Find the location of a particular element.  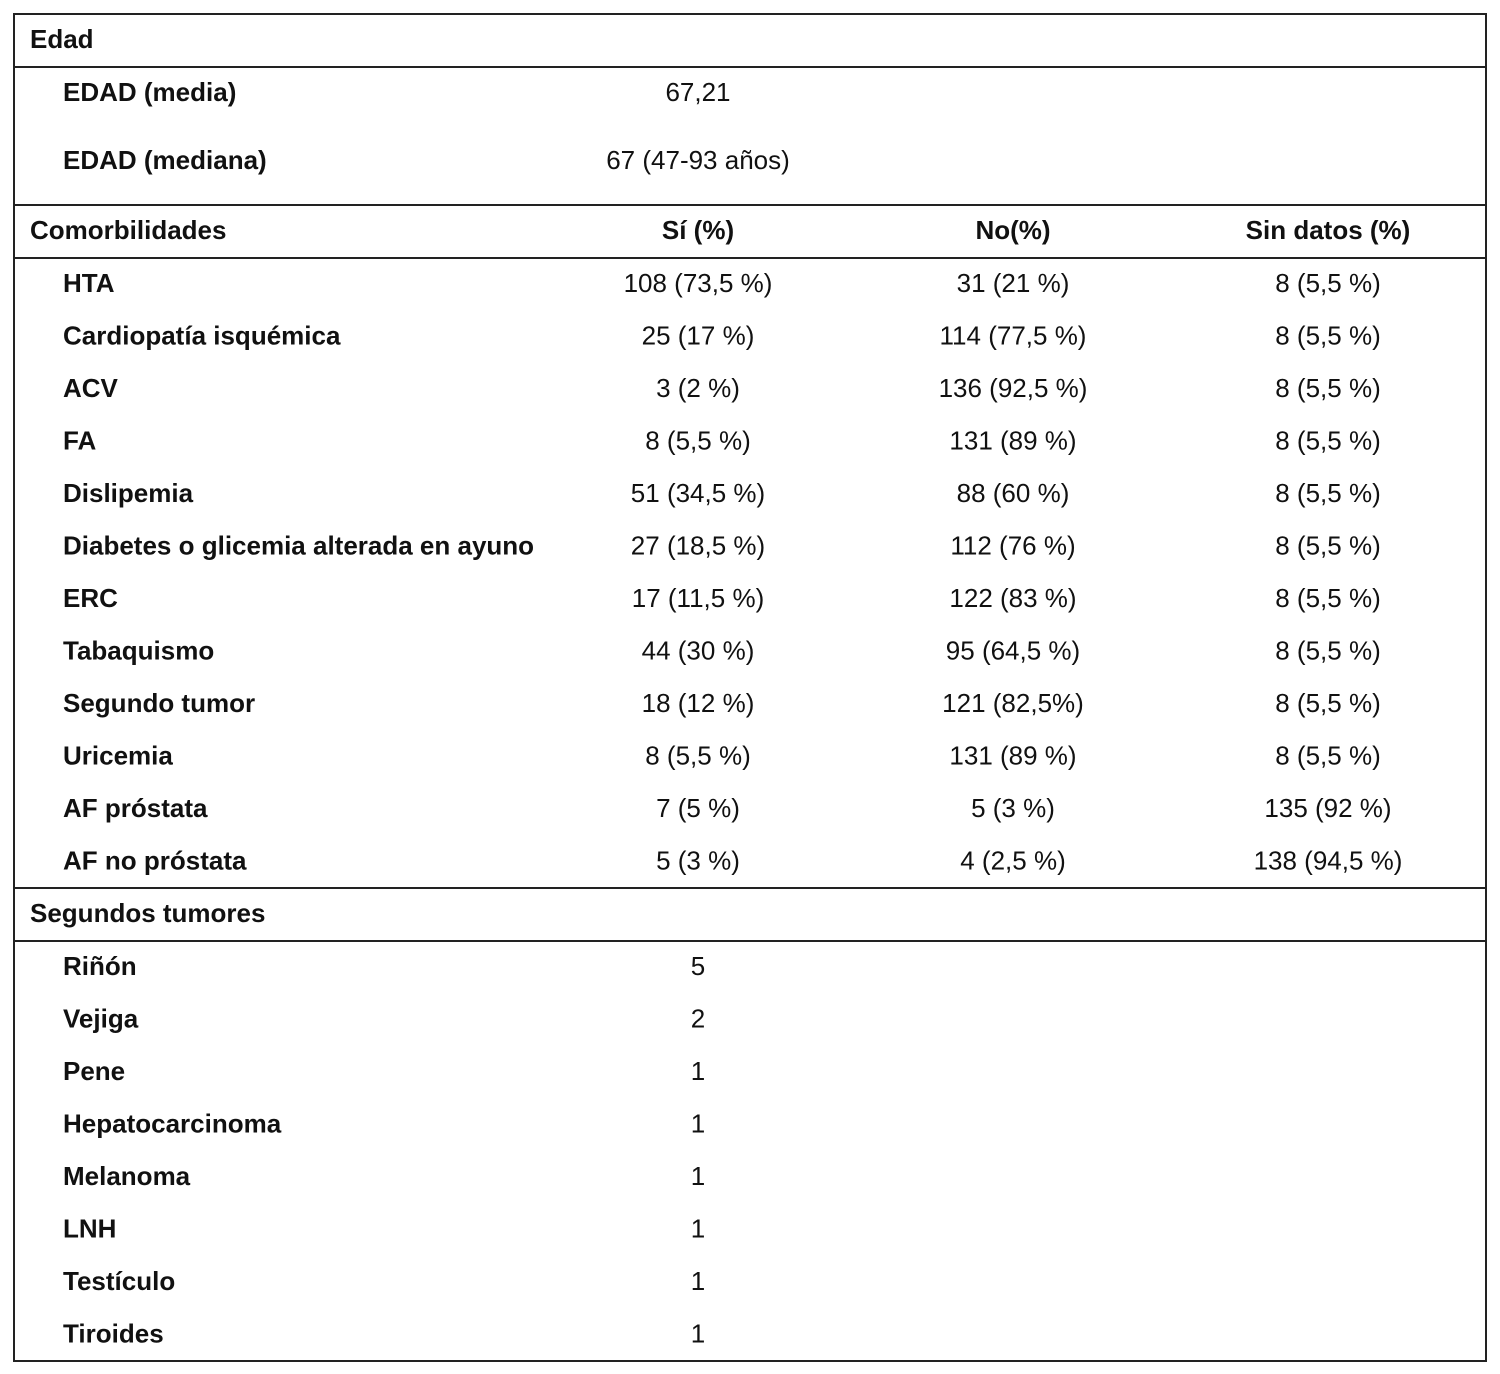

row-label: Dislipemia is located at coordinates (128, 493).